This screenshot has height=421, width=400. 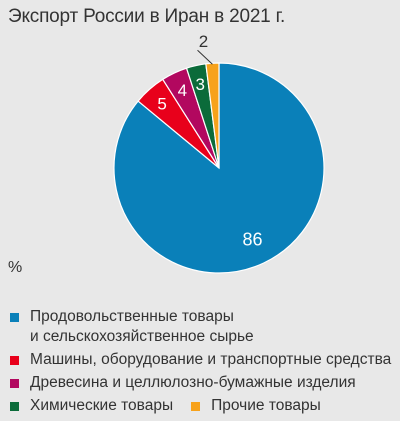 I want to click on legend-item-wood: Древесина и целлюлозно-бумажные изделия, so click(x=204, y=383).